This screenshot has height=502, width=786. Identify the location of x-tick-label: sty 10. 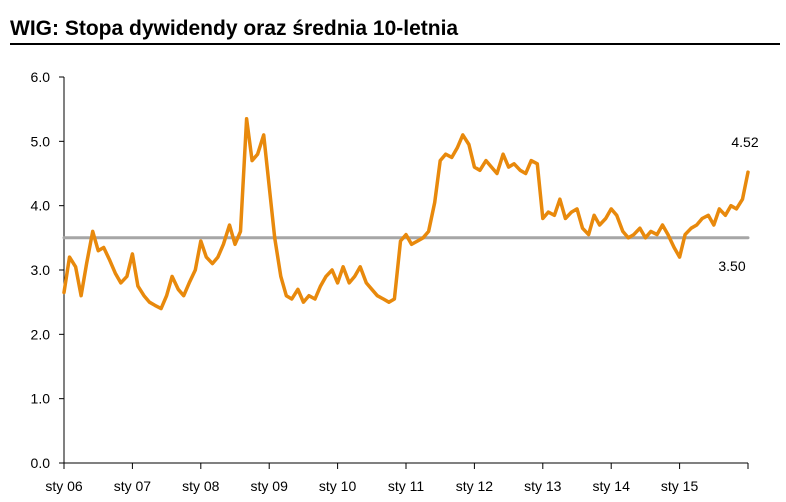
(338, 486).